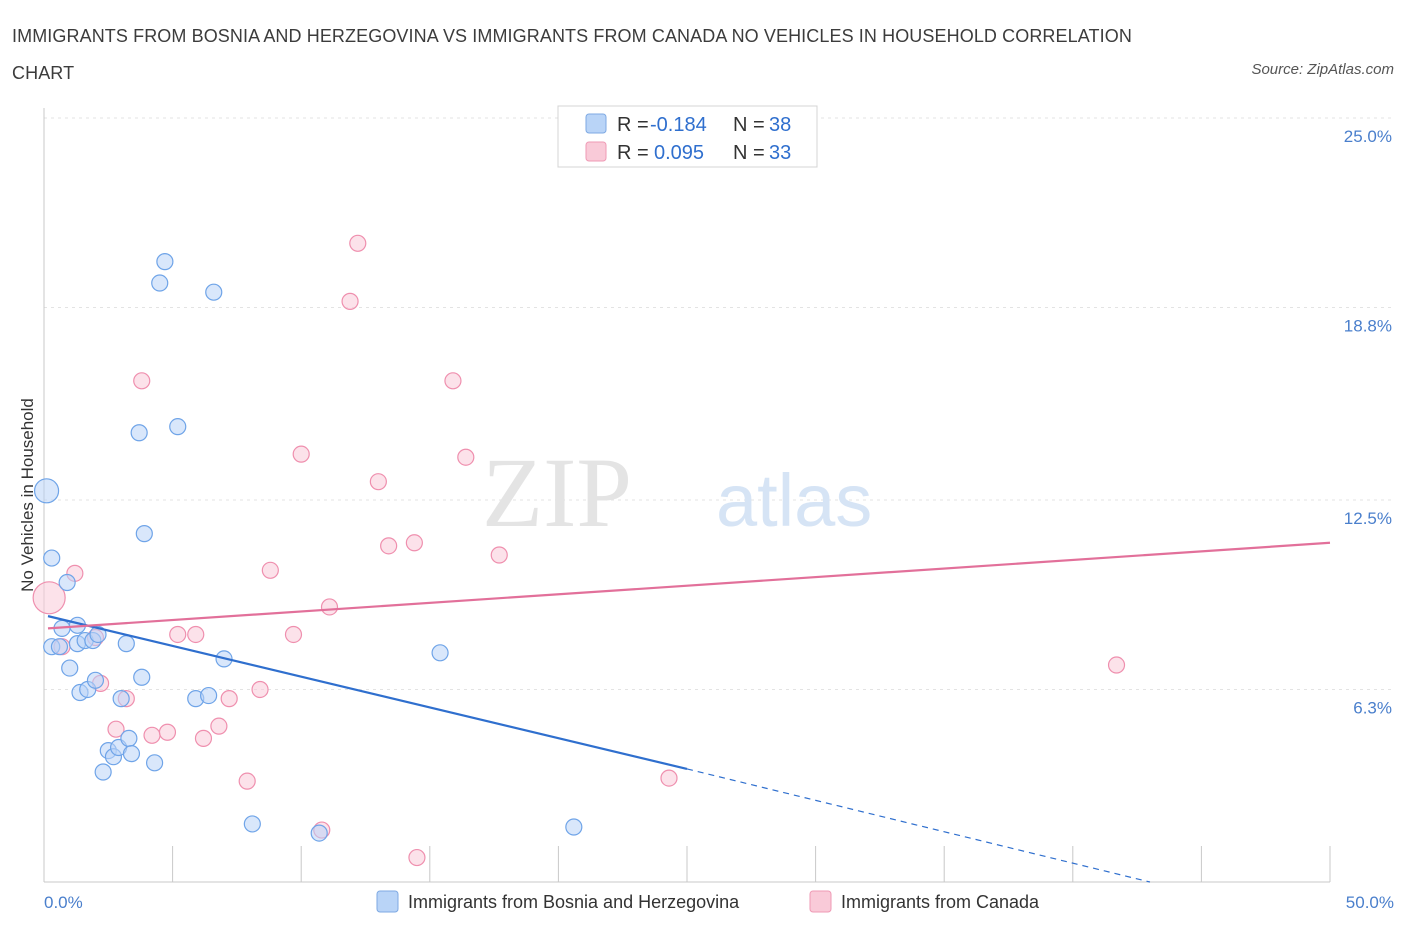 This screenshot has width=1406, height=930. Describe the element at coordinates (749, 153) in the screenshot. I see `legend-n-label-canada: N =` at that location.